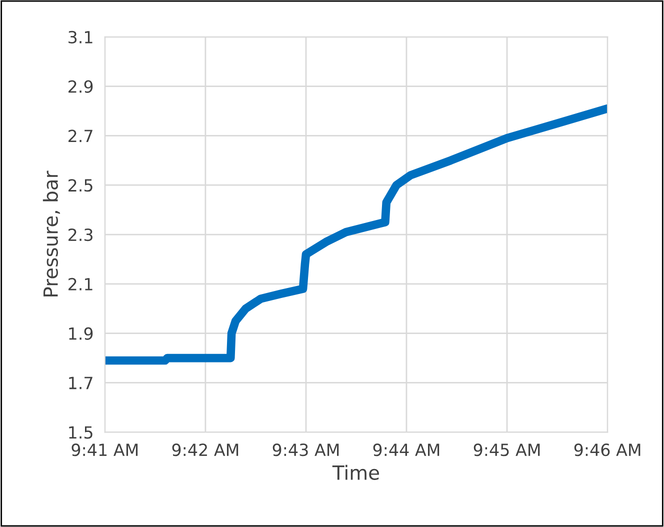  What do you see at coordinates (507, 450) in the screenshot?
I see `x-tick-label: 9:45 AM` at bounding box center [507, 450].